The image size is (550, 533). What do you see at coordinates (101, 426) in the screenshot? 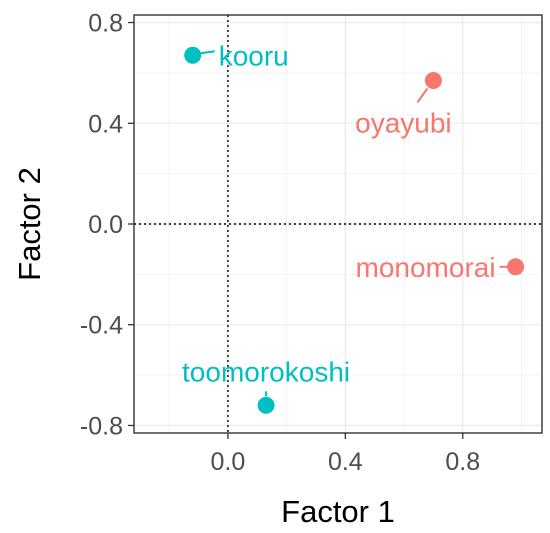
I see `y-tick-label: -0.8` at bounding box center [101, 426].